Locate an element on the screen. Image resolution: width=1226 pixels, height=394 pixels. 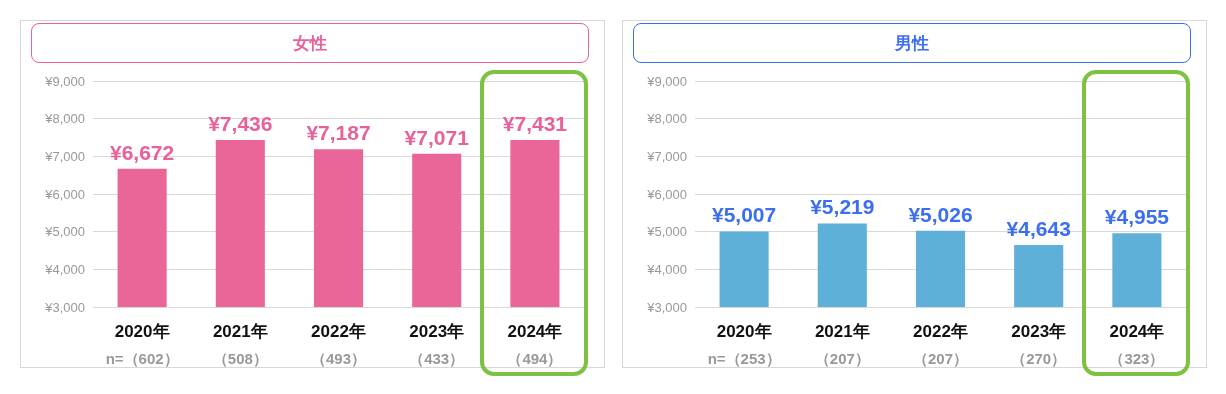
text: （493） is located at coordinates (338, 358).